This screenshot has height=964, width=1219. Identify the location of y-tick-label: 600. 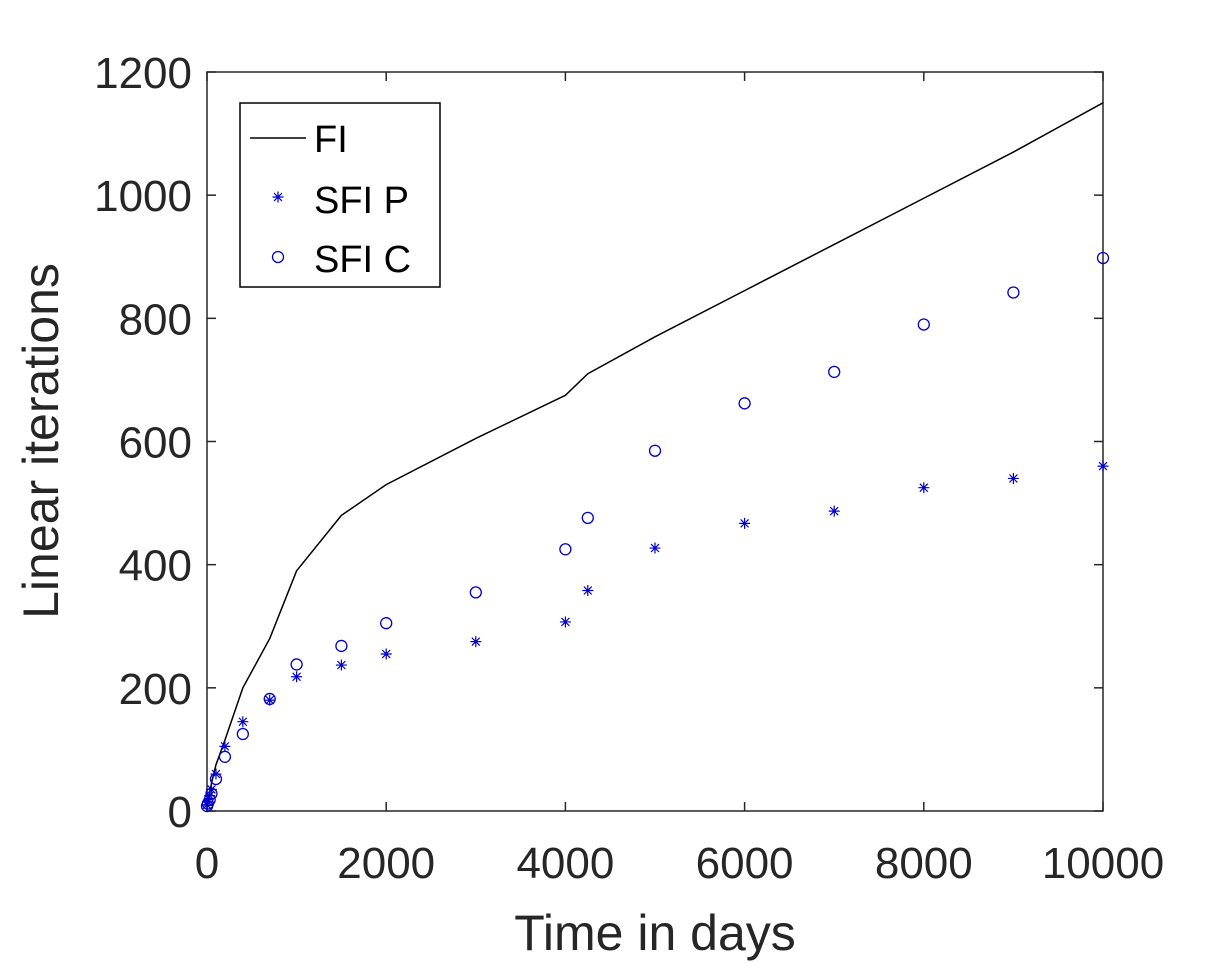
(155, 443).